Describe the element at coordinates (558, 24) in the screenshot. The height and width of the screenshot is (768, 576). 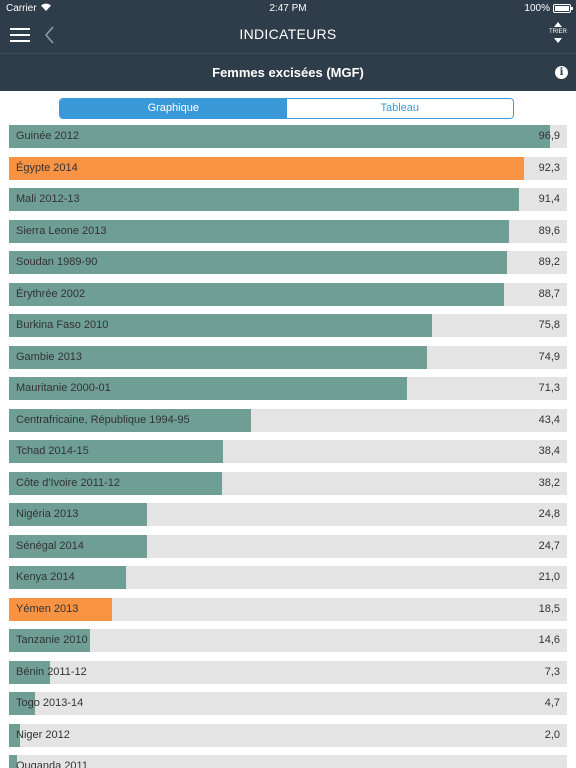
I see `sort-up-icon` at that location.